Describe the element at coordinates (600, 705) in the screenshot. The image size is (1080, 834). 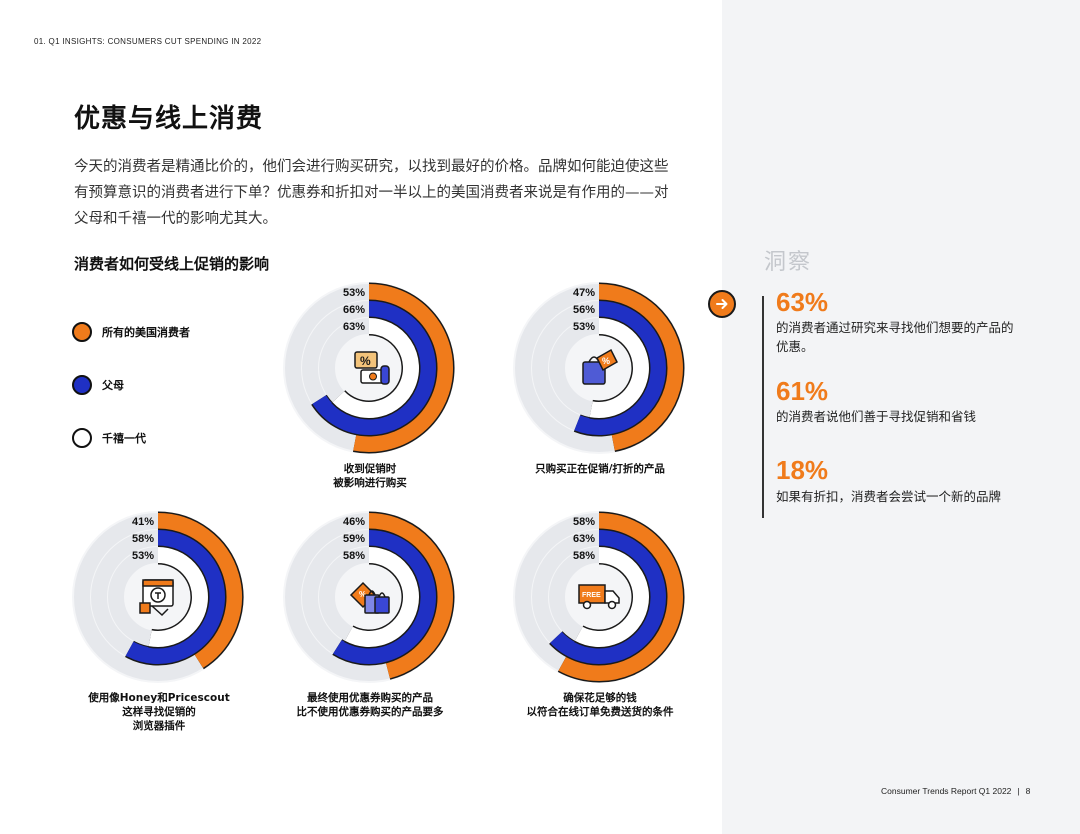
I see `donut-caption-5: 确保花足够的钱 以符合在线订单免费送货的条件` at that location.